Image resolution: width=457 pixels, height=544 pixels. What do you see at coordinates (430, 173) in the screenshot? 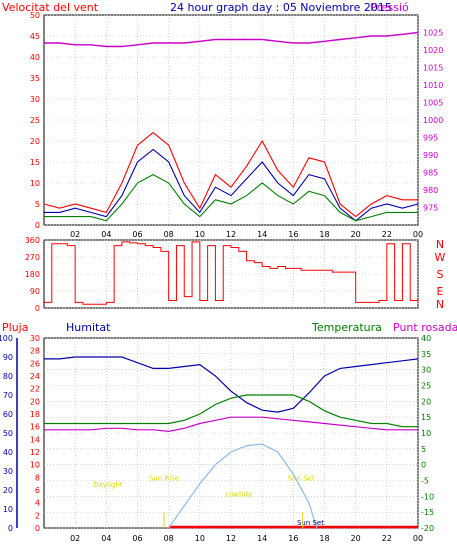
I see `pressure-y-tick: 985` at bounding box center [430, 173].